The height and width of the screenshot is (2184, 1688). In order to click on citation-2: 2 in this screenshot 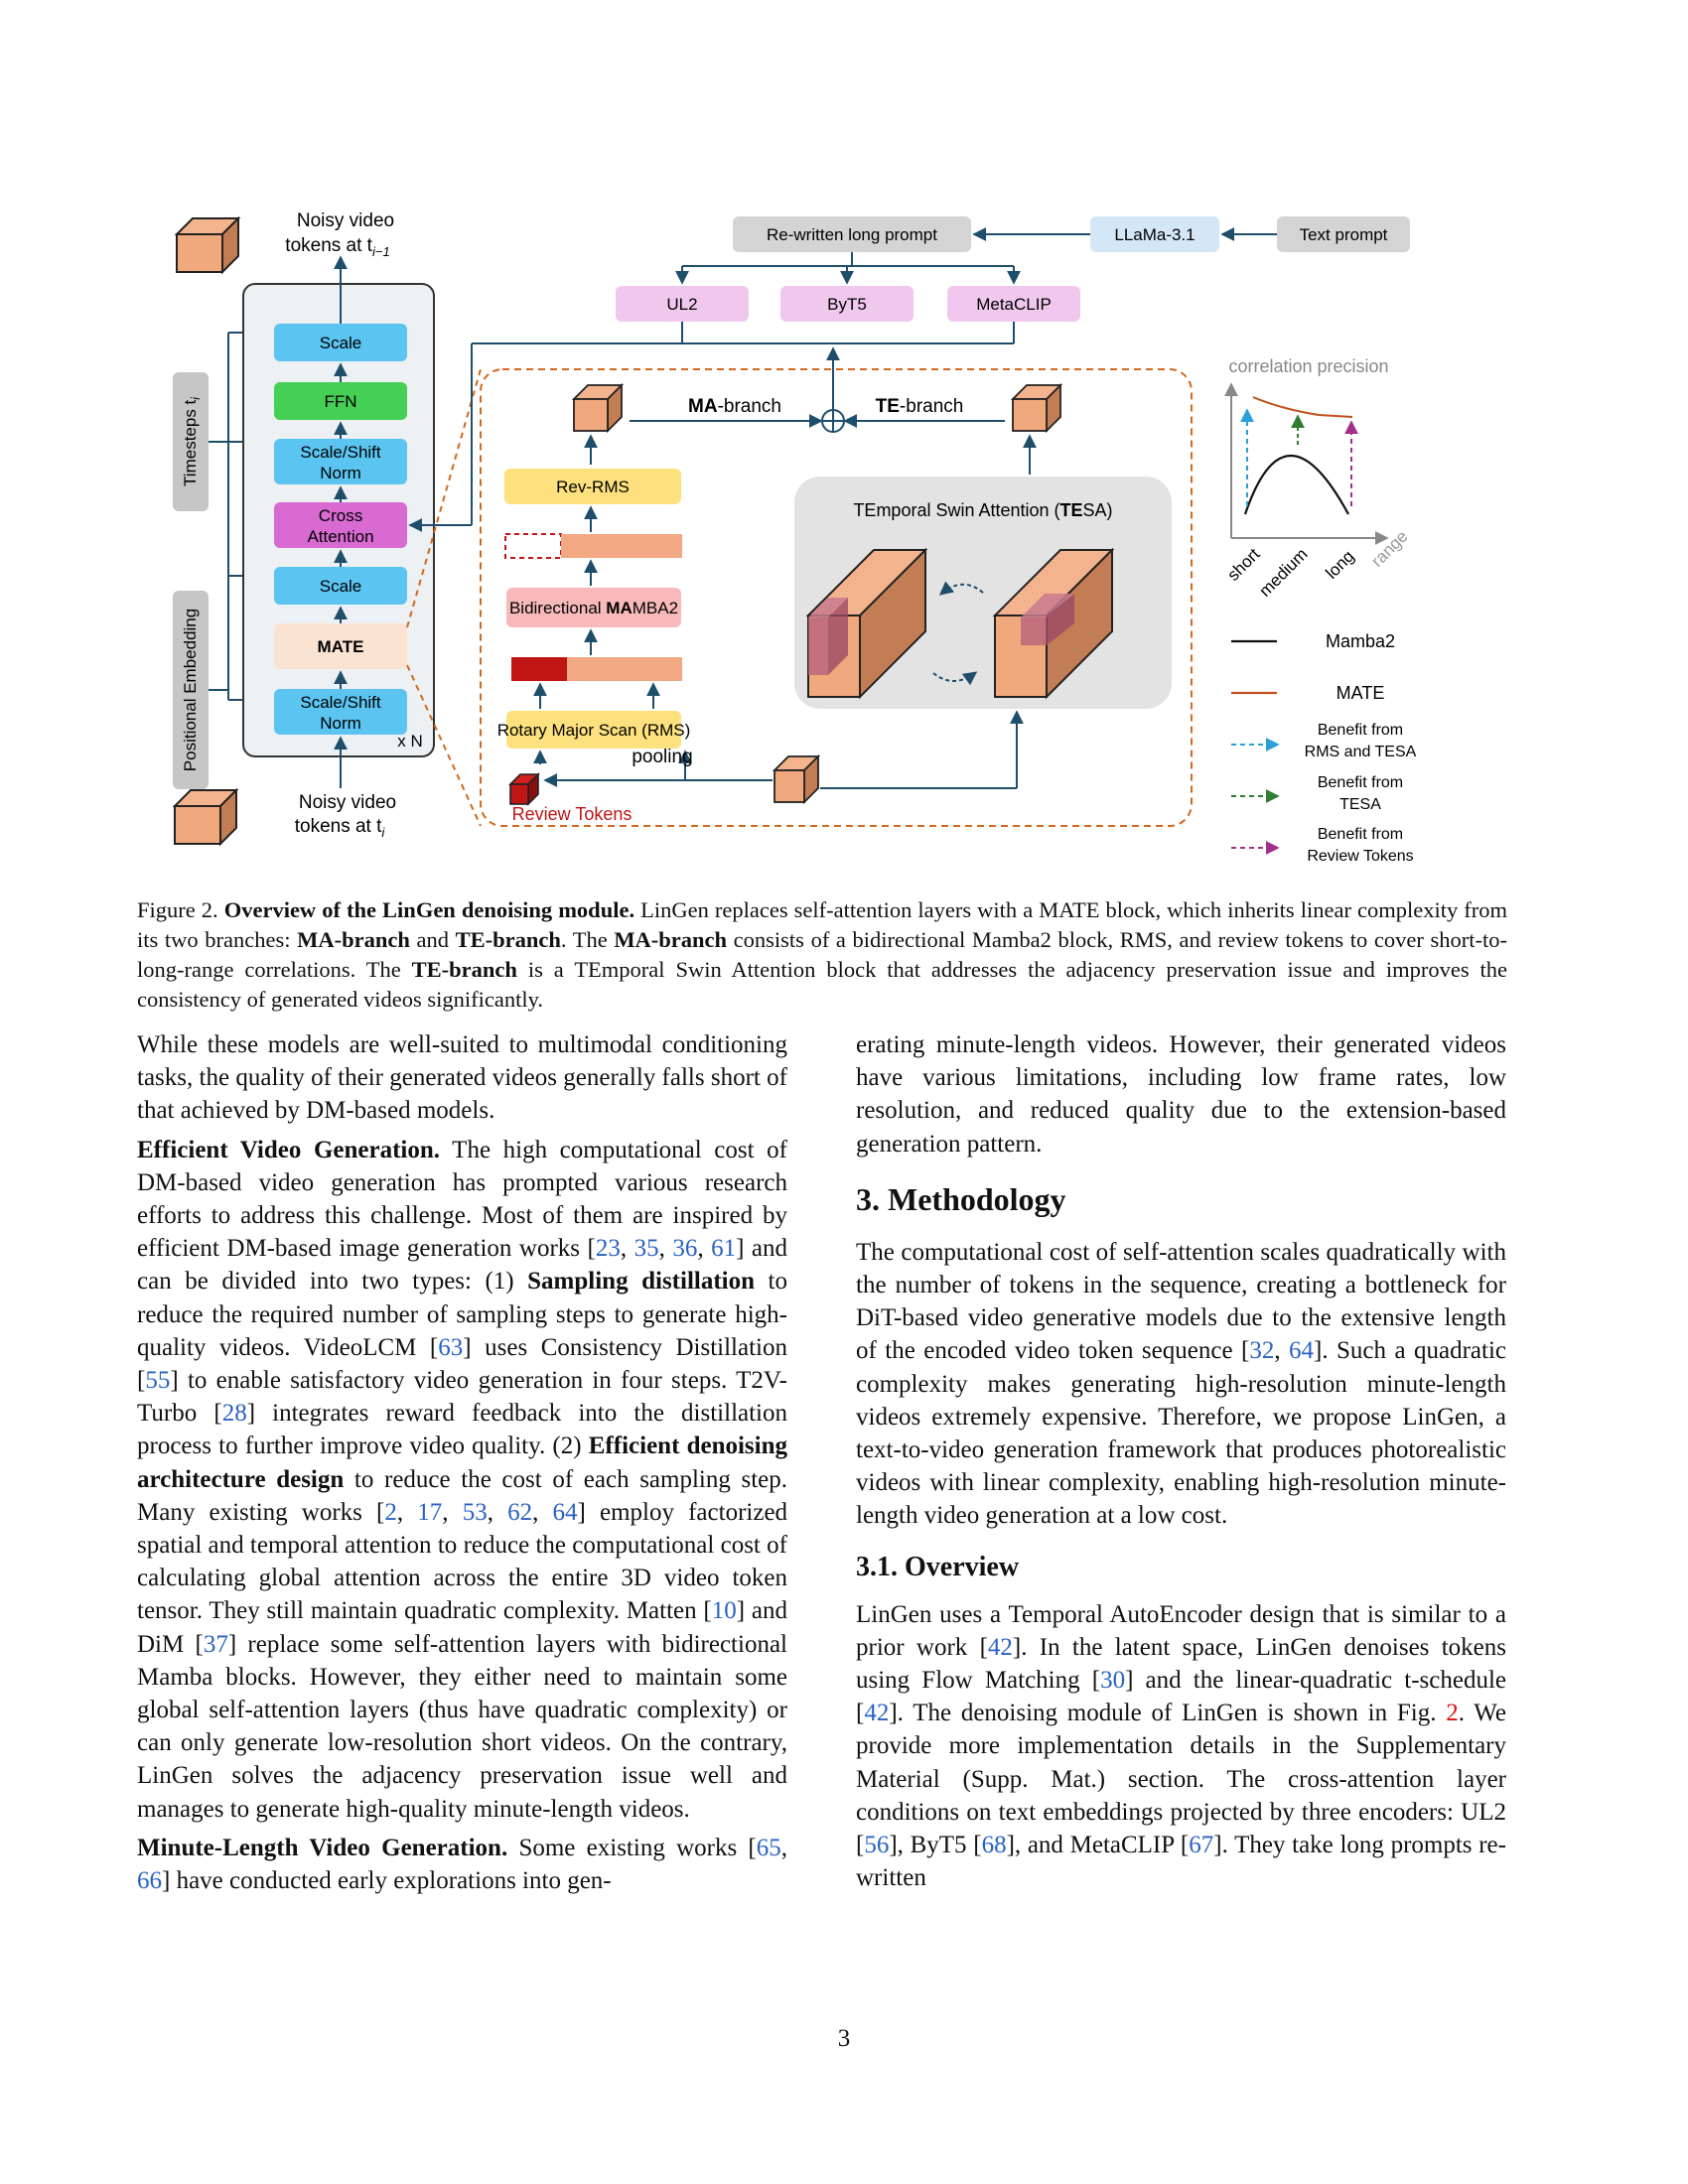, I will do `click(390, 1512)`.